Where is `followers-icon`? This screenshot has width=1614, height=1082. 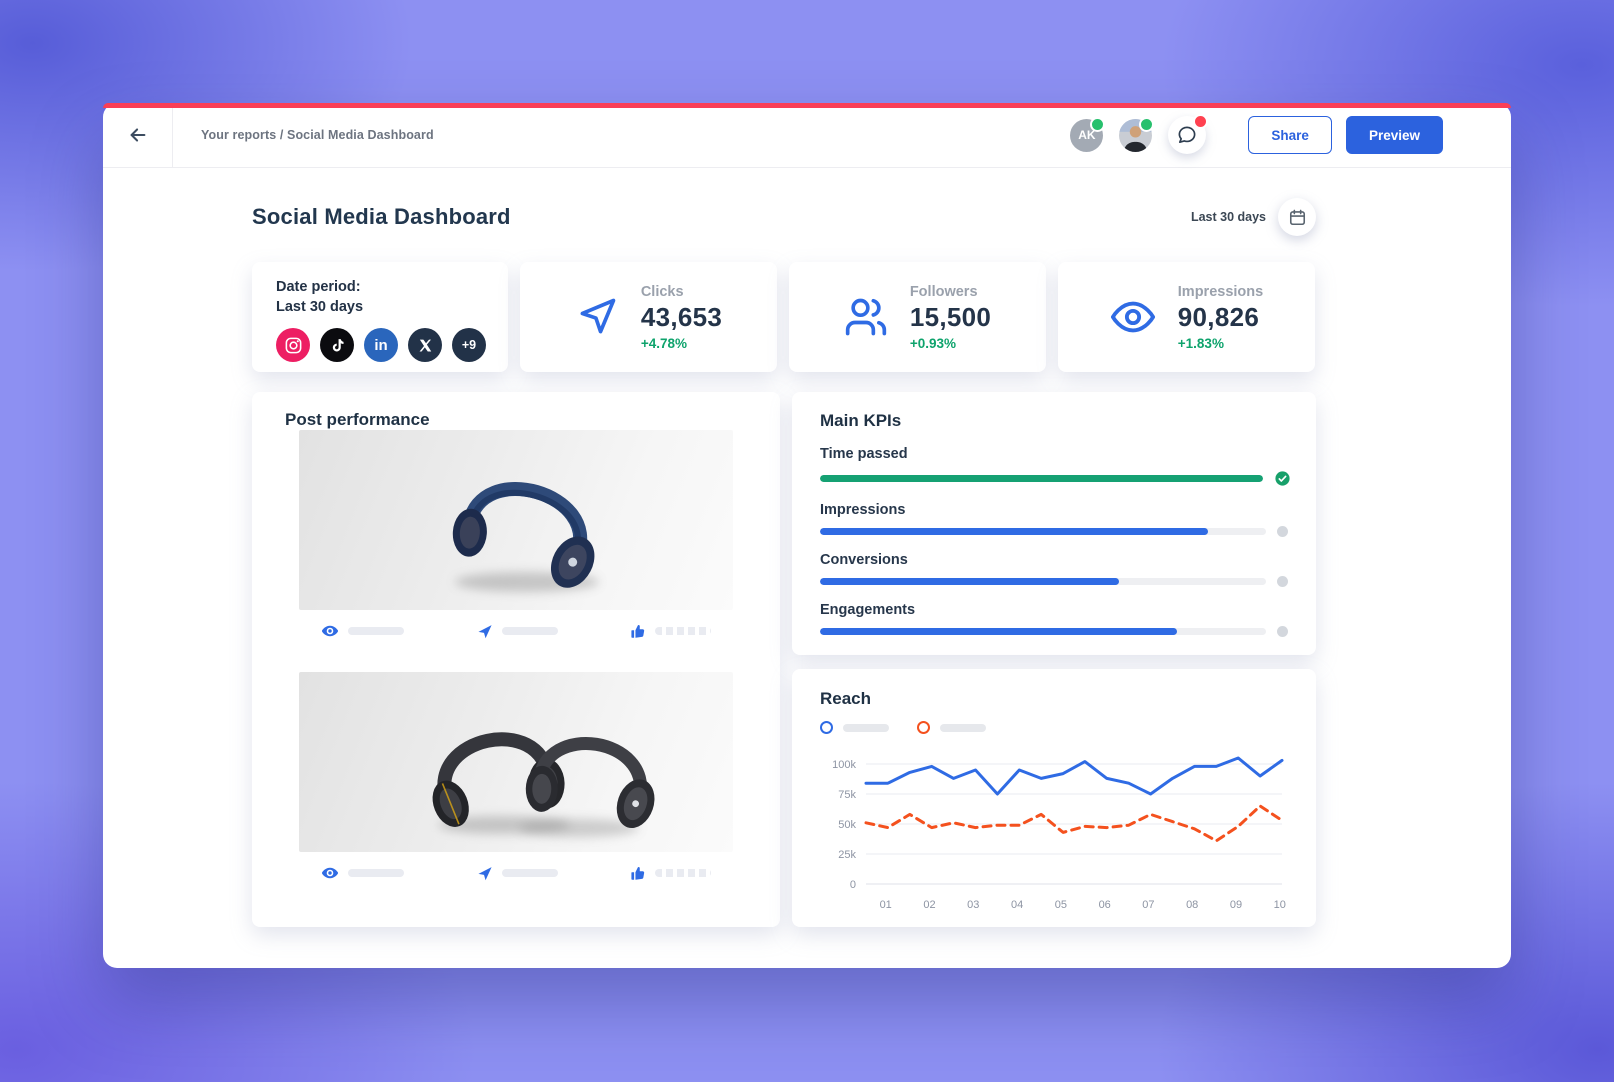
followers-icon is located at coordinates (866, 317).